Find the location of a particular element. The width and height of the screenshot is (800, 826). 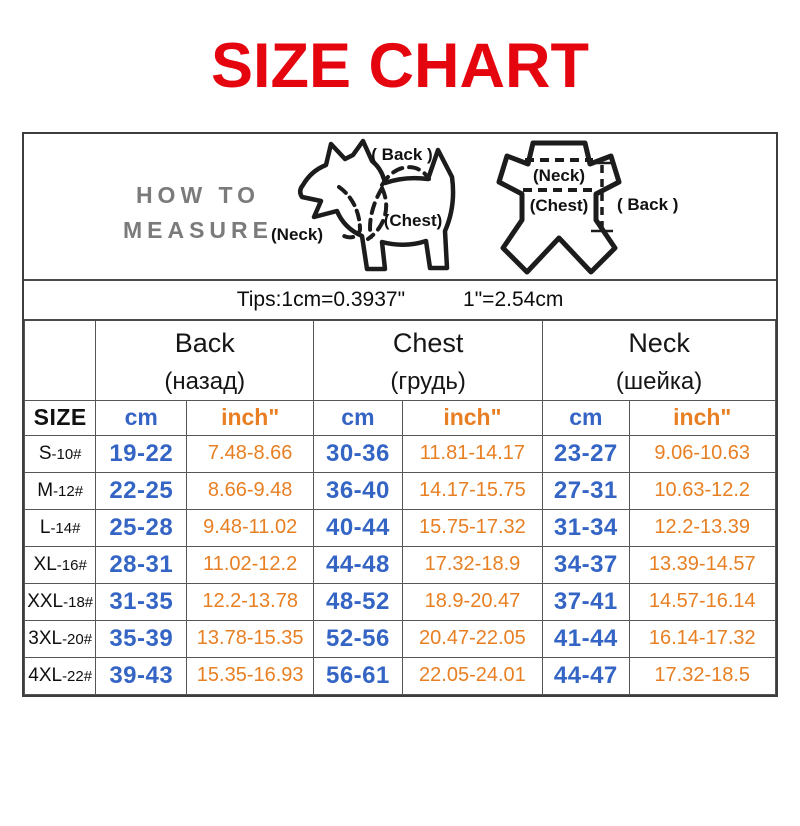

neck-inch-value: 14.57-16.14 is located at coordinates (702, 601).